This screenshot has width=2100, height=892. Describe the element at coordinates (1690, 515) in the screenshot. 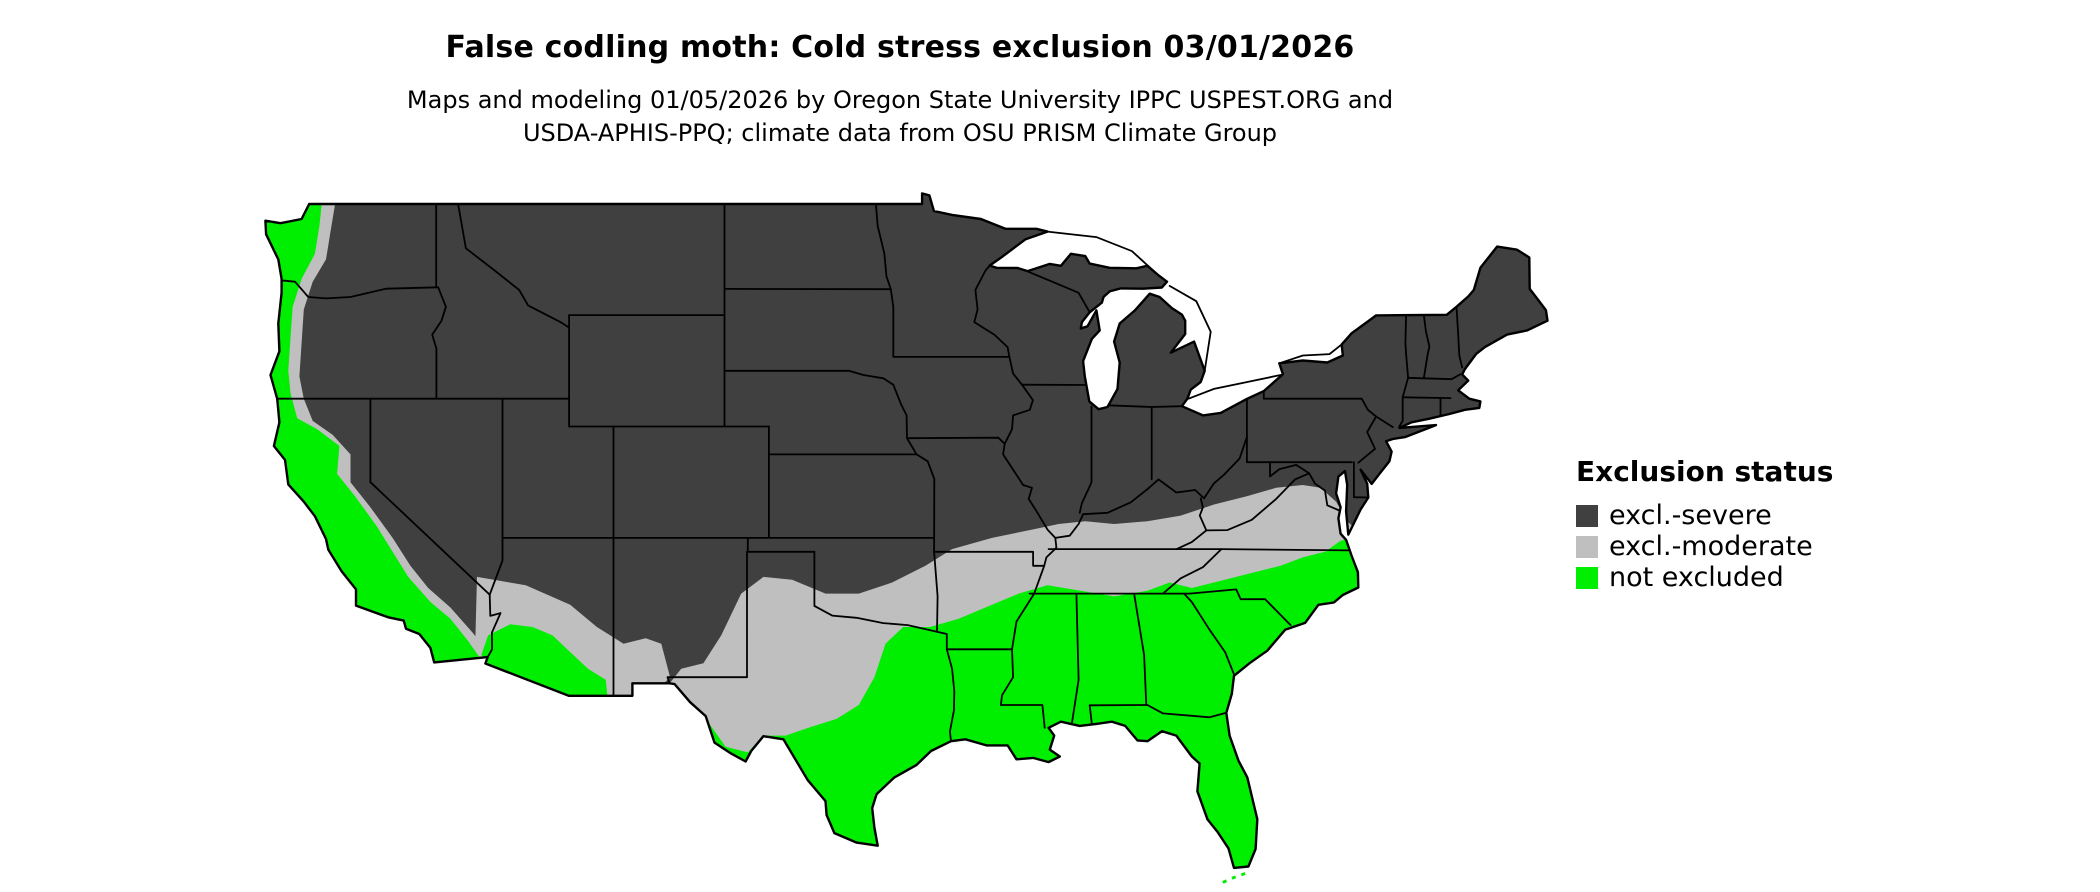

I see `legend-label-severe: excl.-severe` at that location.